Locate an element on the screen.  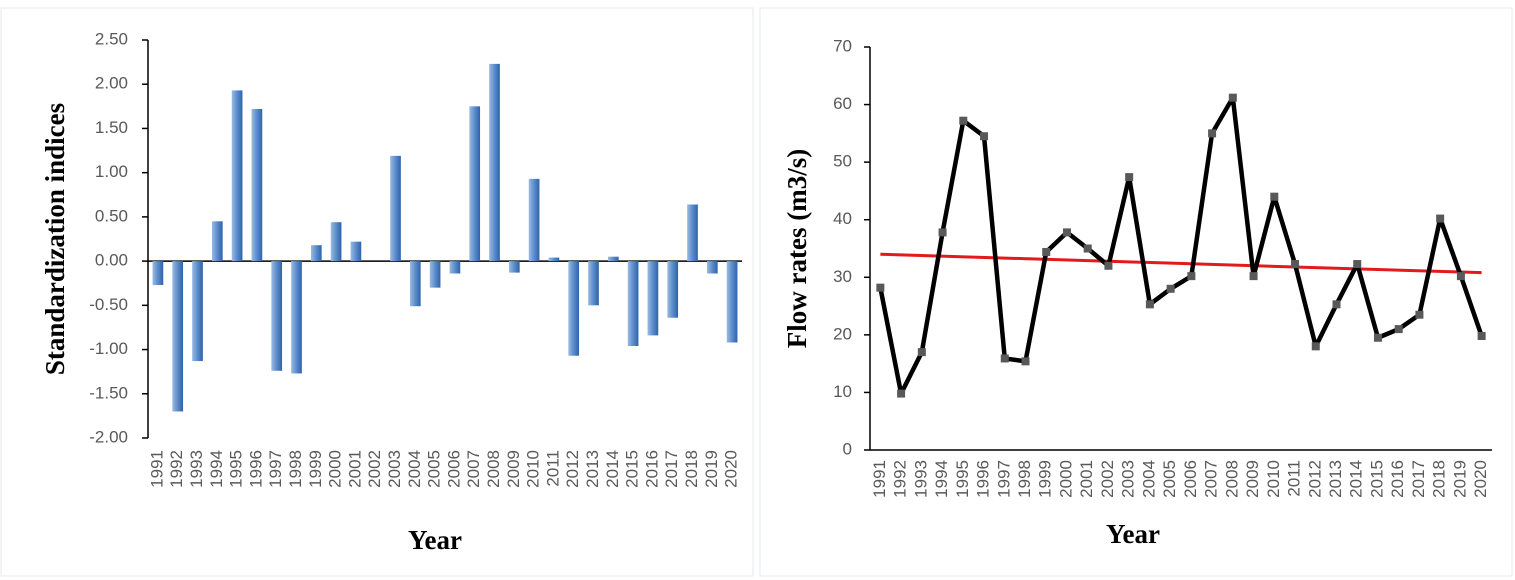
x-tick-label: 1991 is located at coordinates (156, 469).